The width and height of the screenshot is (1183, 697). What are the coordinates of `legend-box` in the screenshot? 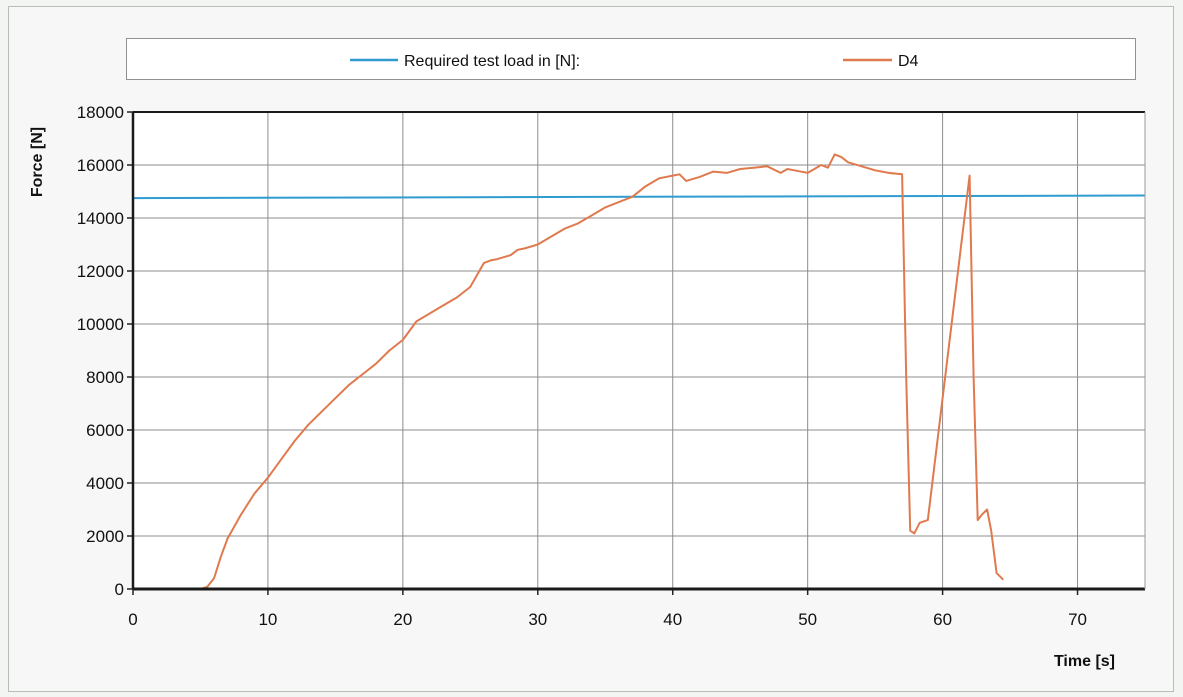 It's located at (631, 59).